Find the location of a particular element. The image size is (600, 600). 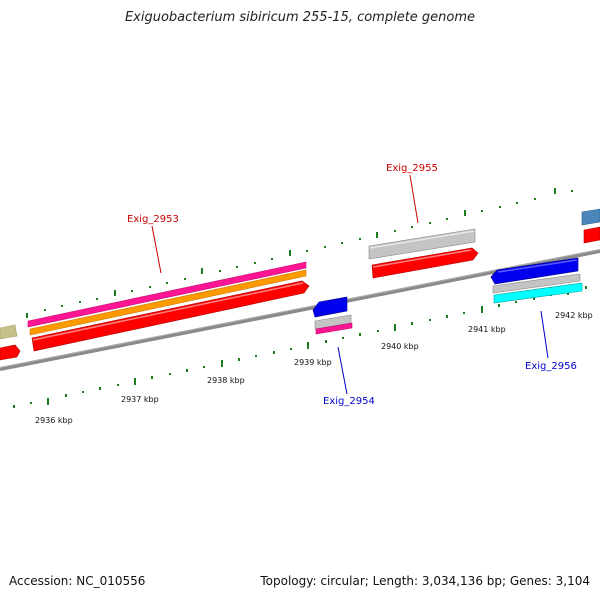

feature-red-partial-right is located at coordinates (591, 235).